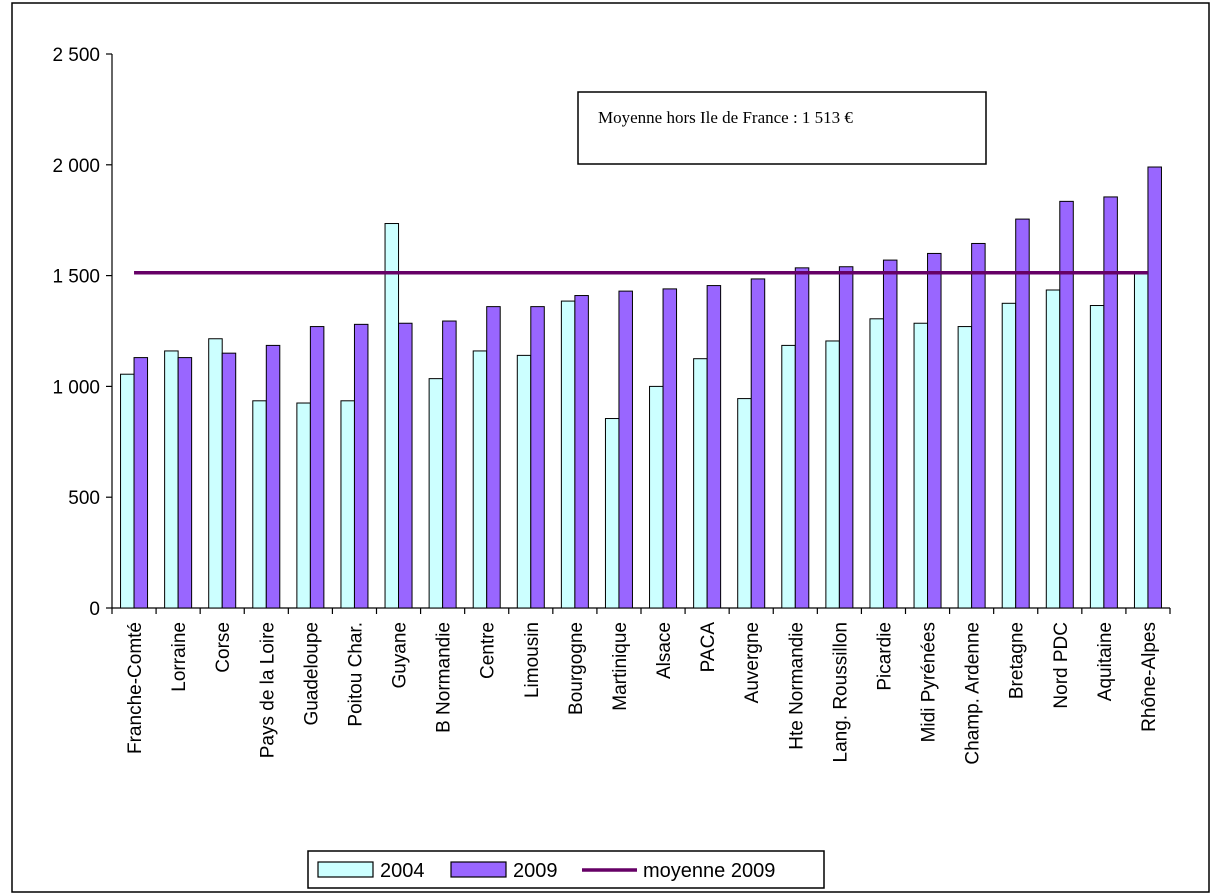  What do you see at coordinates (725, 117) in the screenshot?
I see `annotation-text: Moyenne hors Ile de France : 1 513 €` at bounding box center [725, 117].